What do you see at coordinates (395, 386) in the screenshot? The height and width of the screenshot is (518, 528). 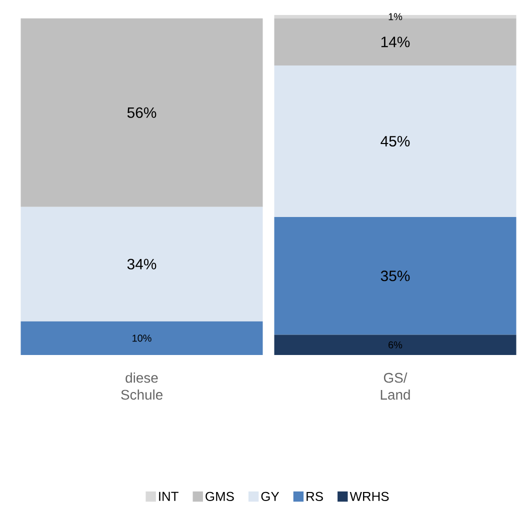 I see `x-tick-label: GS/ Land` at bounding box center [395, 386].